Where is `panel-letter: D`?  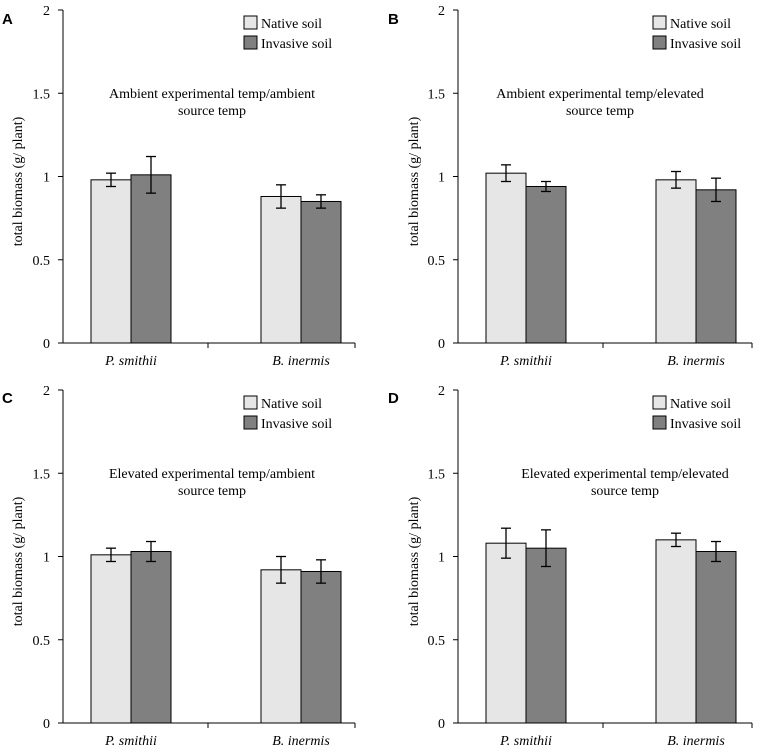
panel-letter: D is located at coordinates (393, 398).